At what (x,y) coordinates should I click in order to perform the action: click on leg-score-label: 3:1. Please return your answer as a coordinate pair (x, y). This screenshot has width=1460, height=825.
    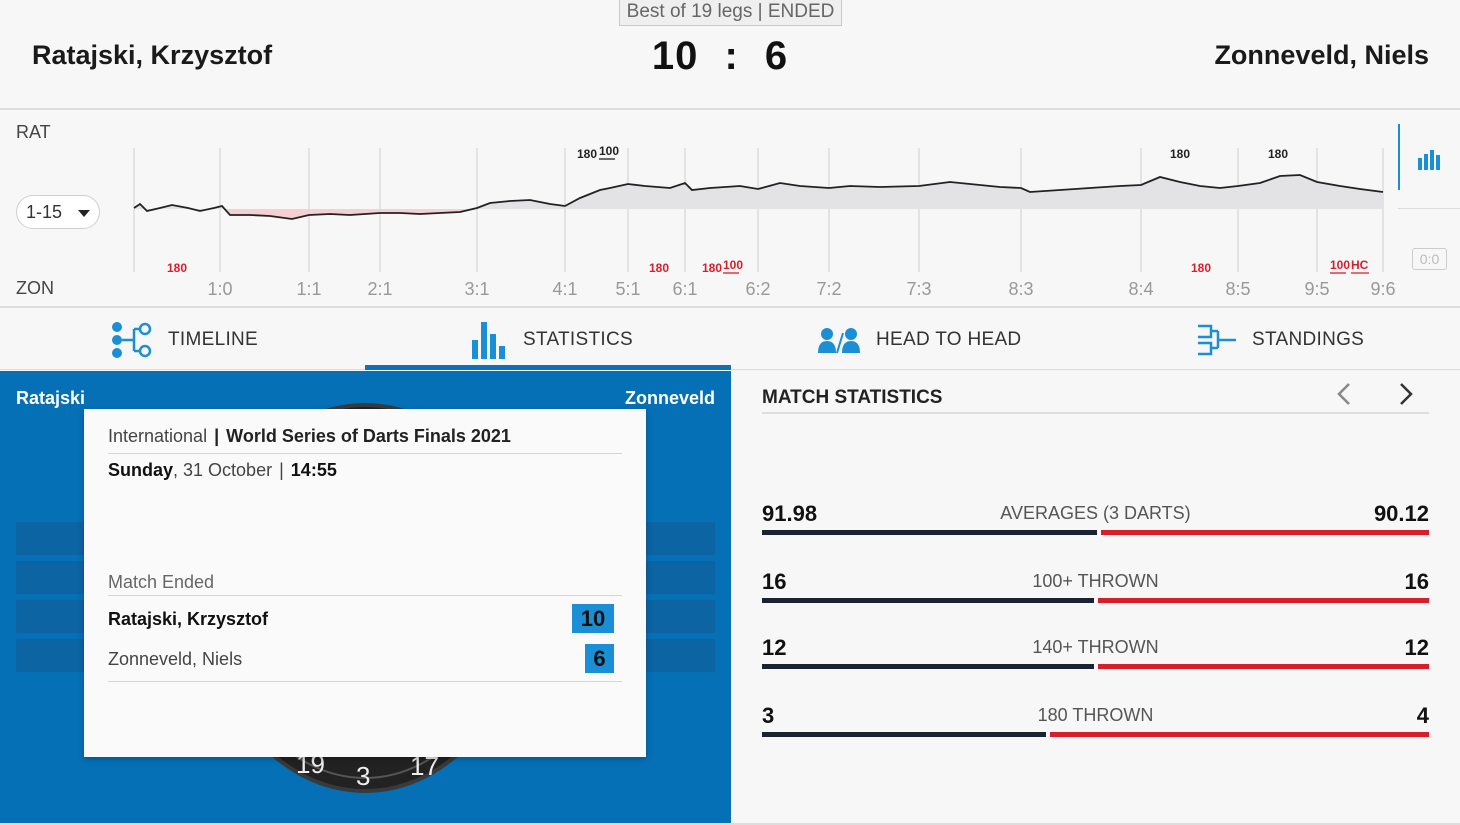
    Looking at the image, I should click on (476, 289).